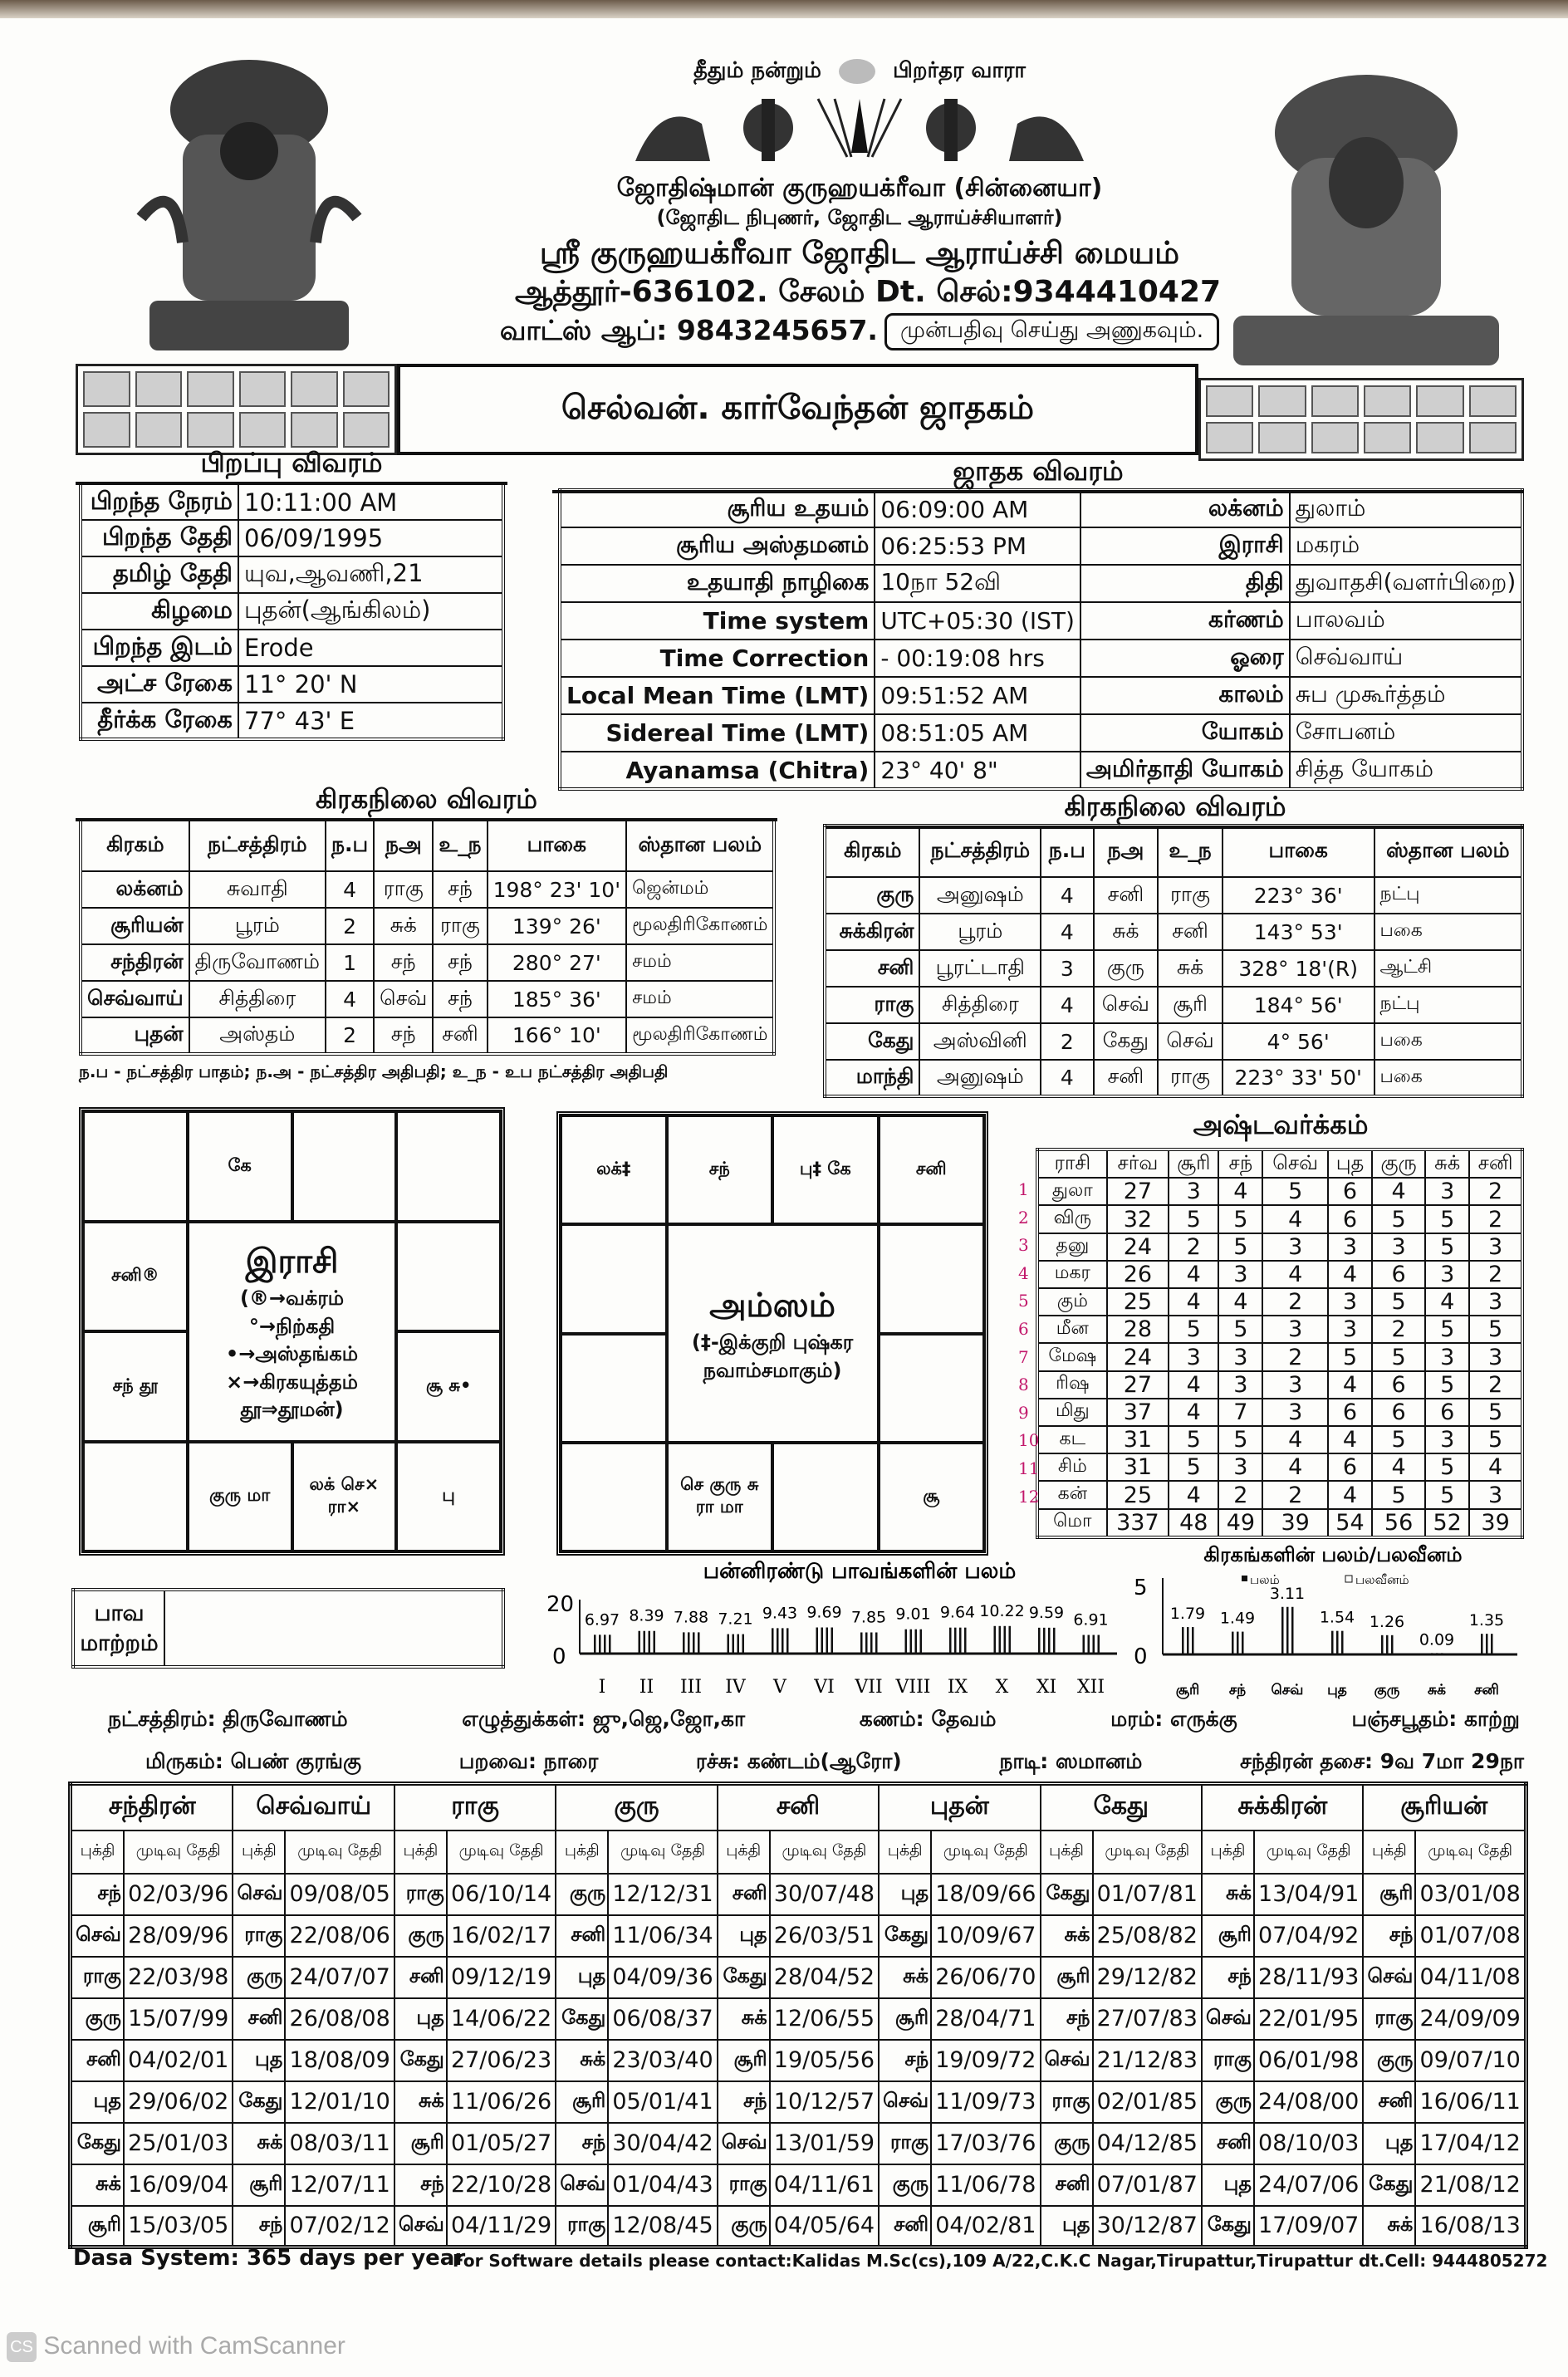  Describe the element at coordinates (1486, 1620) in the screenshot. I see `planet-data-label: 1.35` at that location.